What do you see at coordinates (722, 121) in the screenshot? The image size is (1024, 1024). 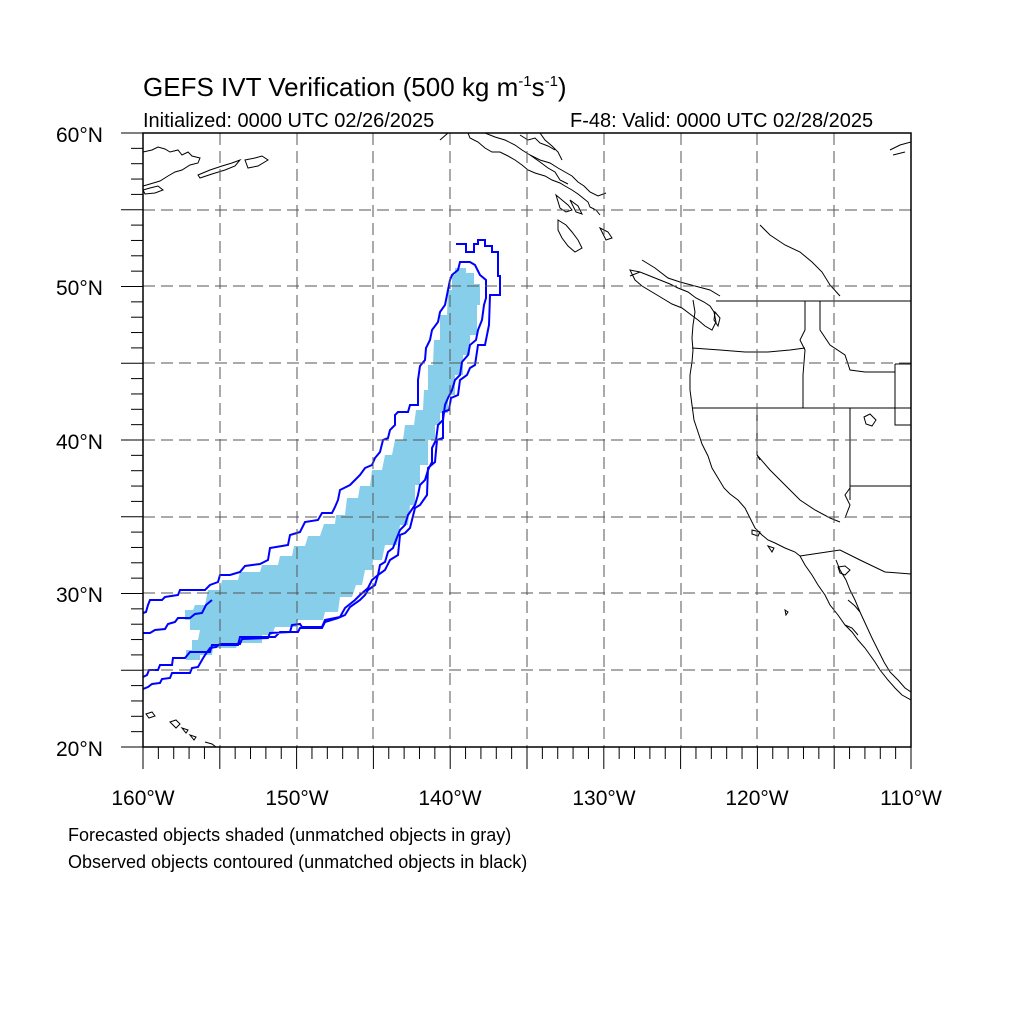 I see `valid-time-label: F-48: Valid: 0000 UTC 02/28/2025` at bounding box center [722, 121].